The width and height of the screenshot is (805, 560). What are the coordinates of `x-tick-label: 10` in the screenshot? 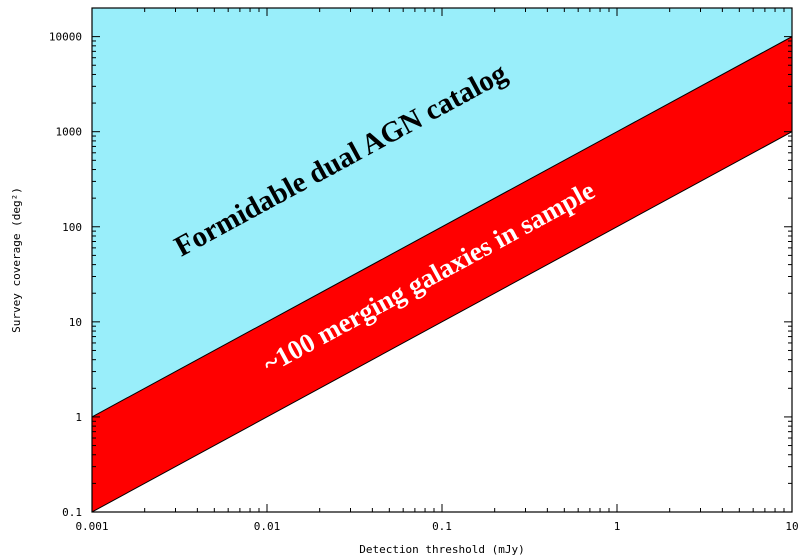 It's located at (791, 526).